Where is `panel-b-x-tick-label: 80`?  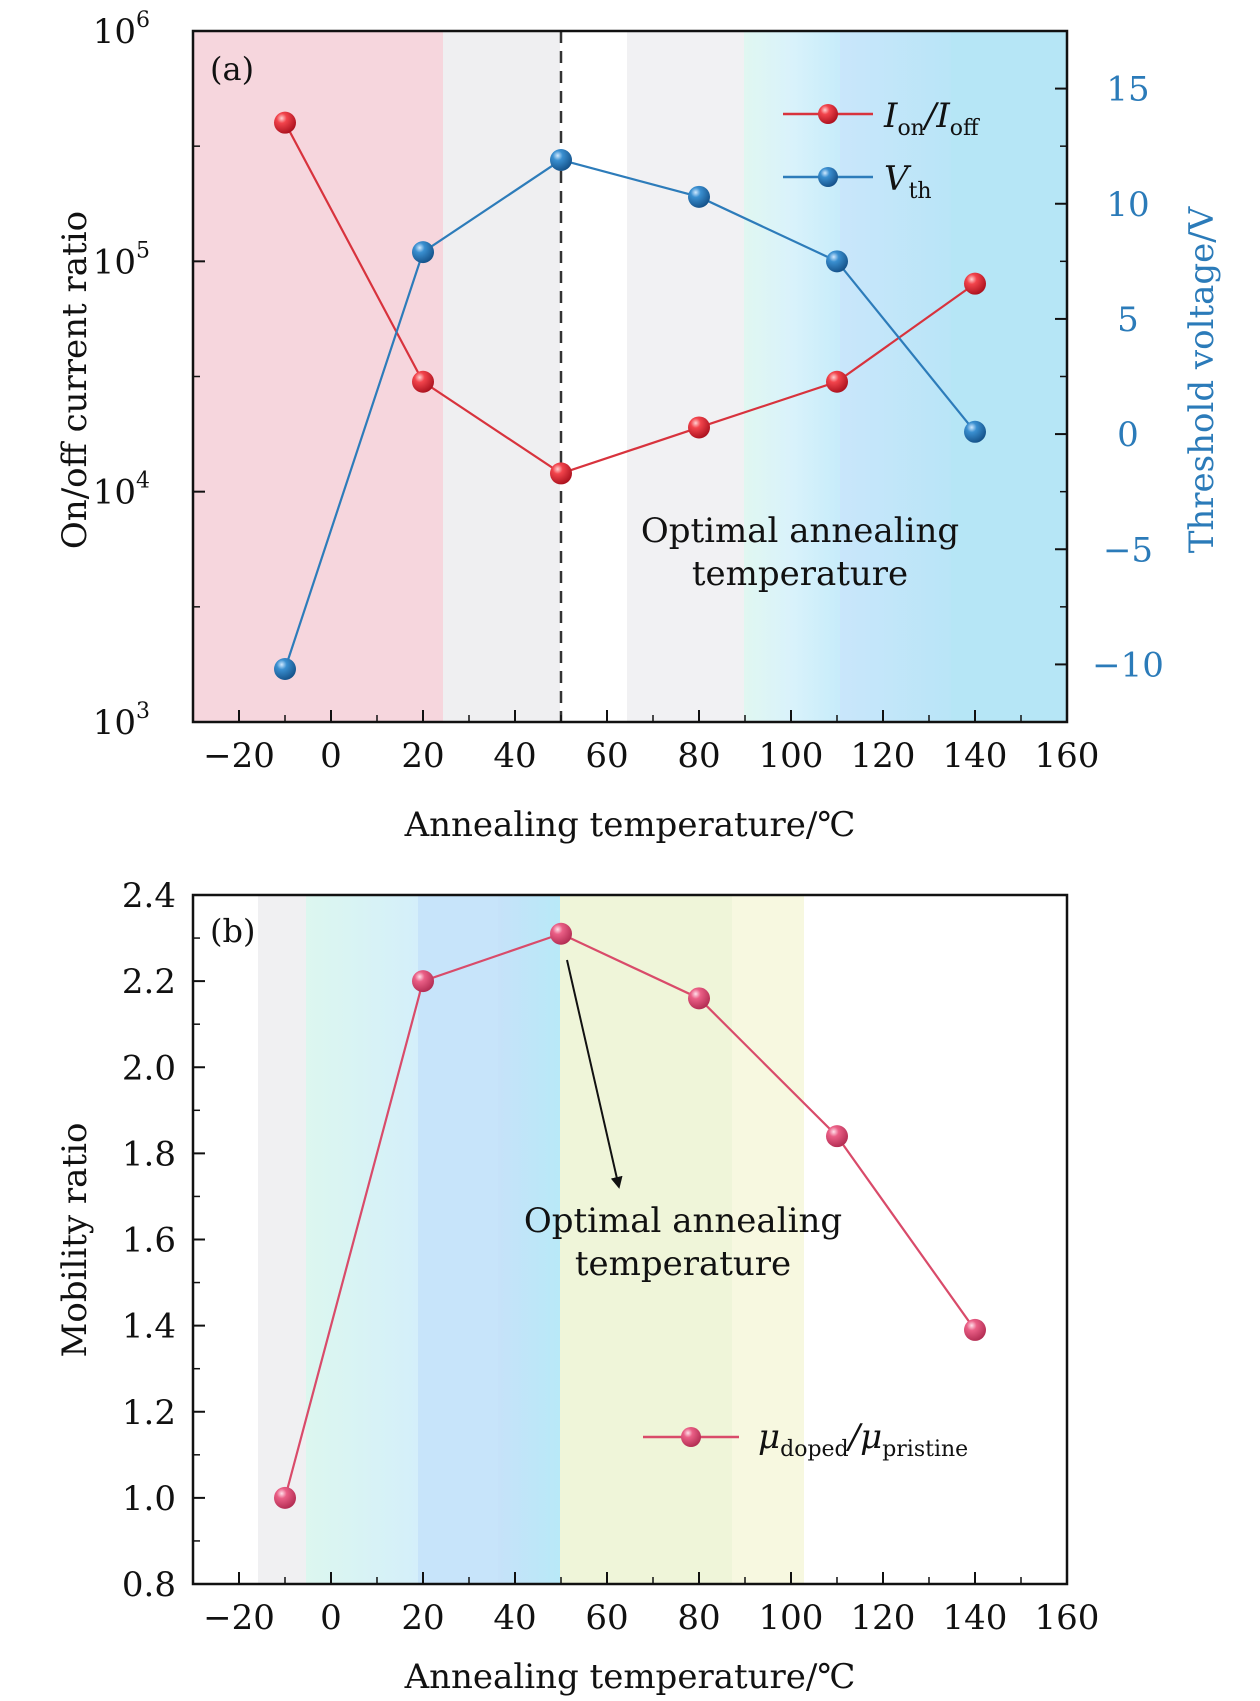 panel-b-x-tick-label: 80 is located at coordinates (698, 1618).